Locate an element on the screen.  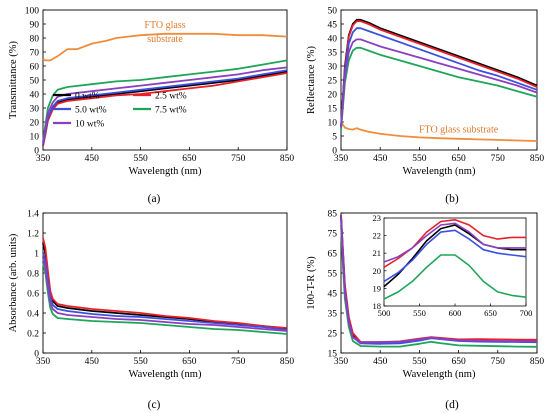
panel-label-b: (b) is located at coordinates (452, 199).